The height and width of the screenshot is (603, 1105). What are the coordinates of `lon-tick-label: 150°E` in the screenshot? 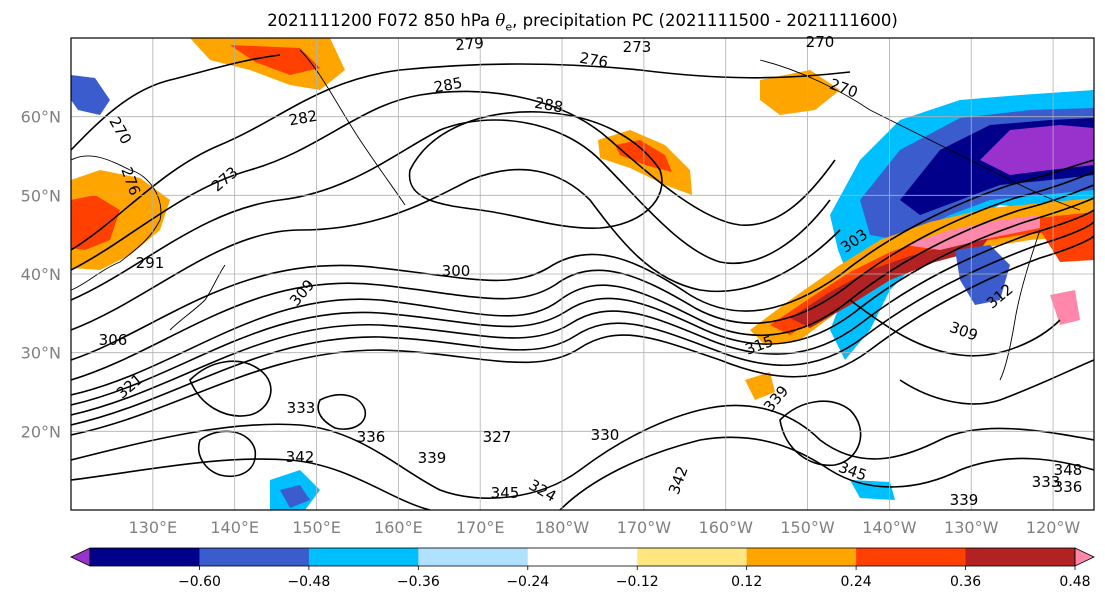 It's located at (316, 527).